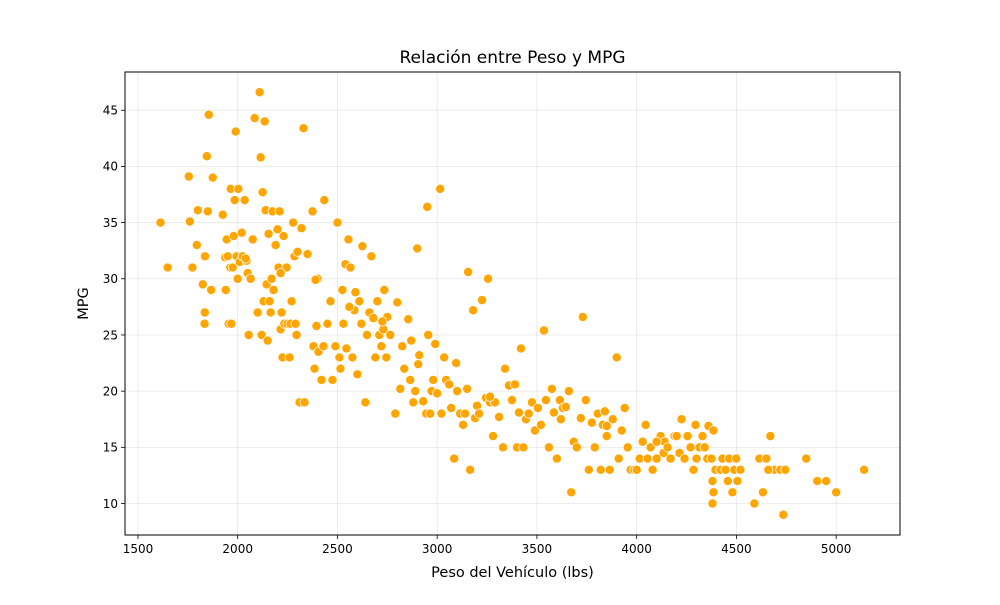 This screenshot has height=605, width=1000. I want to click on y-tick-label: 20, so click(110, 391).